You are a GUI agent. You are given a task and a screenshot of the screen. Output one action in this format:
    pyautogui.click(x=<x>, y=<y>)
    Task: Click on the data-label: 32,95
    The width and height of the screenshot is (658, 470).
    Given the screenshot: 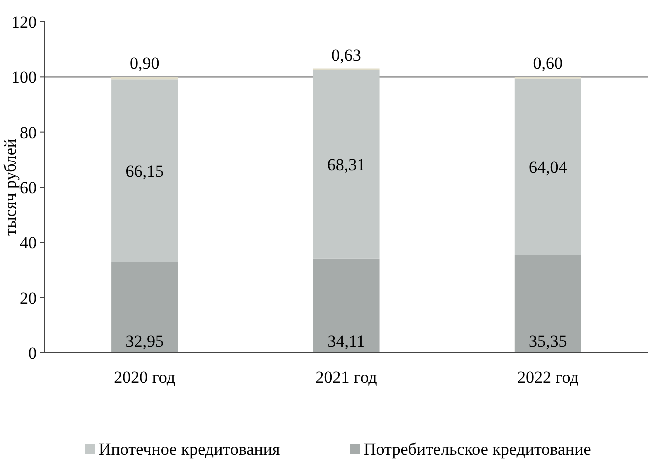 What is the action you would take?
    pyautogui.click(x=145, y=341)
    